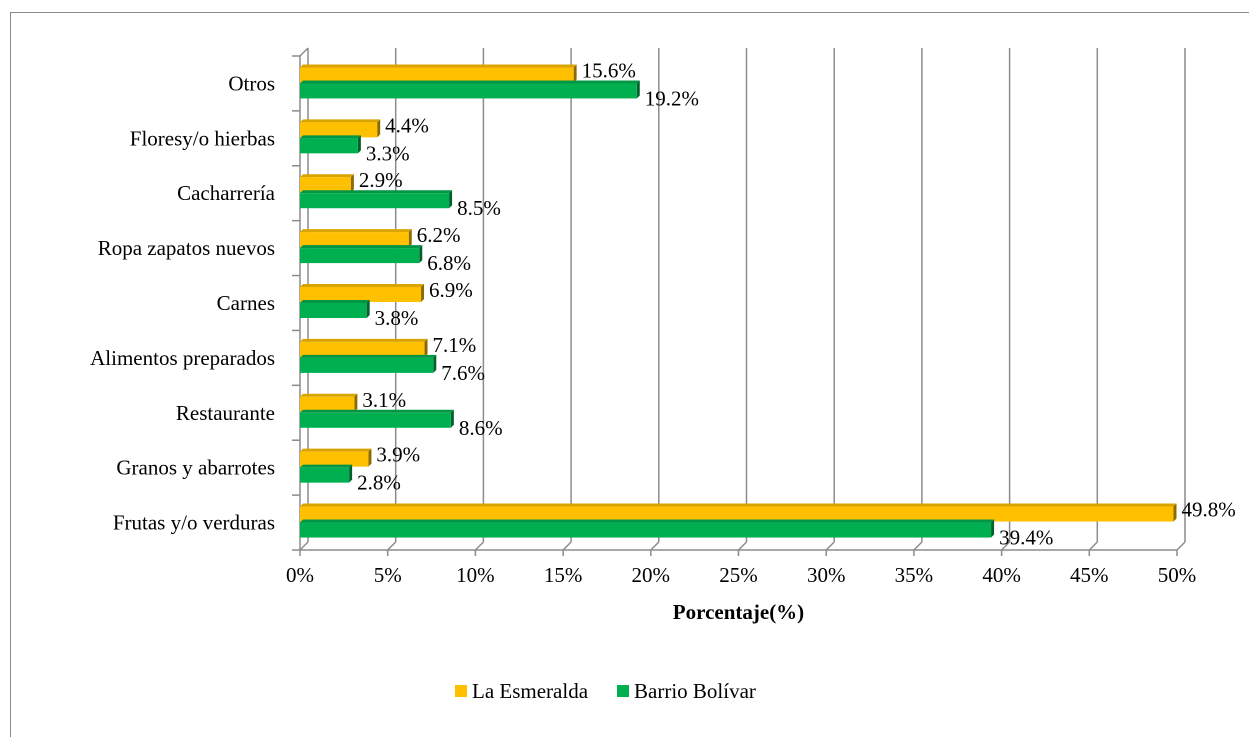  Describe the element at coordinates (202, 138) in the screenshot. I see `category-label: Floresy/o hierbas` at that location.